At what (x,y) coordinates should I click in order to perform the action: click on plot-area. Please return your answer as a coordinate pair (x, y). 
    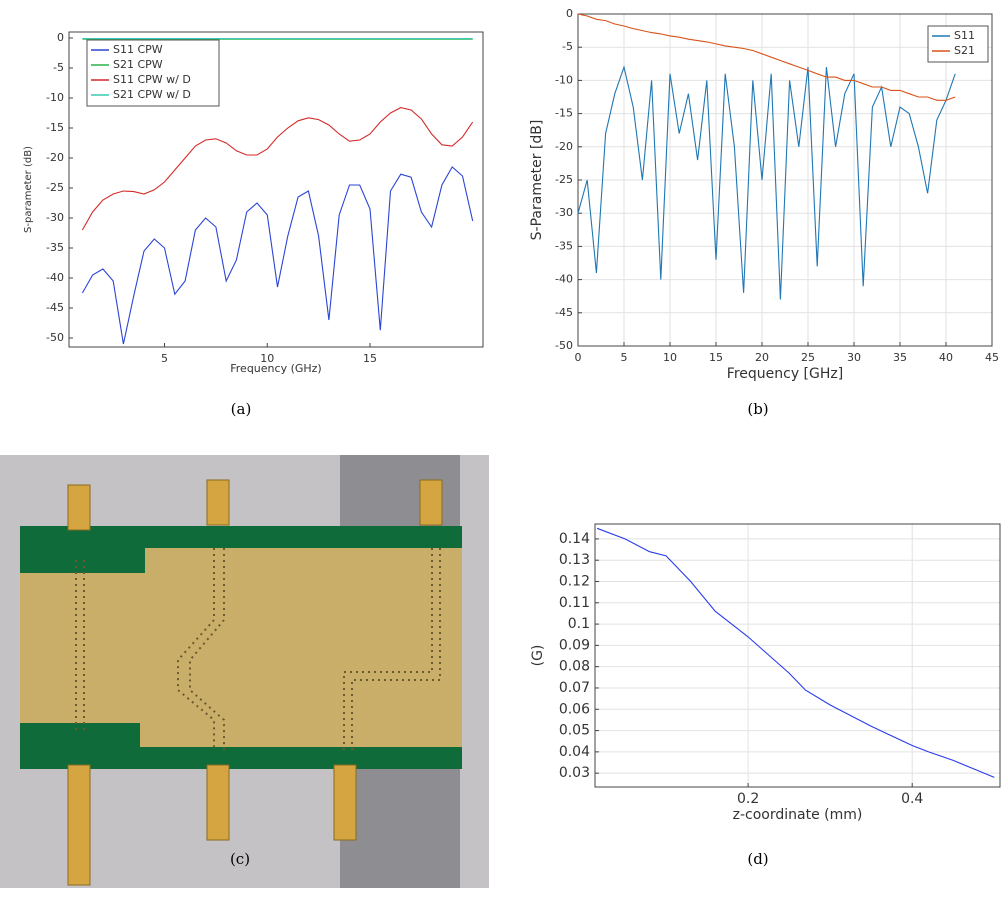
    Looking at the image, I should click on (797, 655).